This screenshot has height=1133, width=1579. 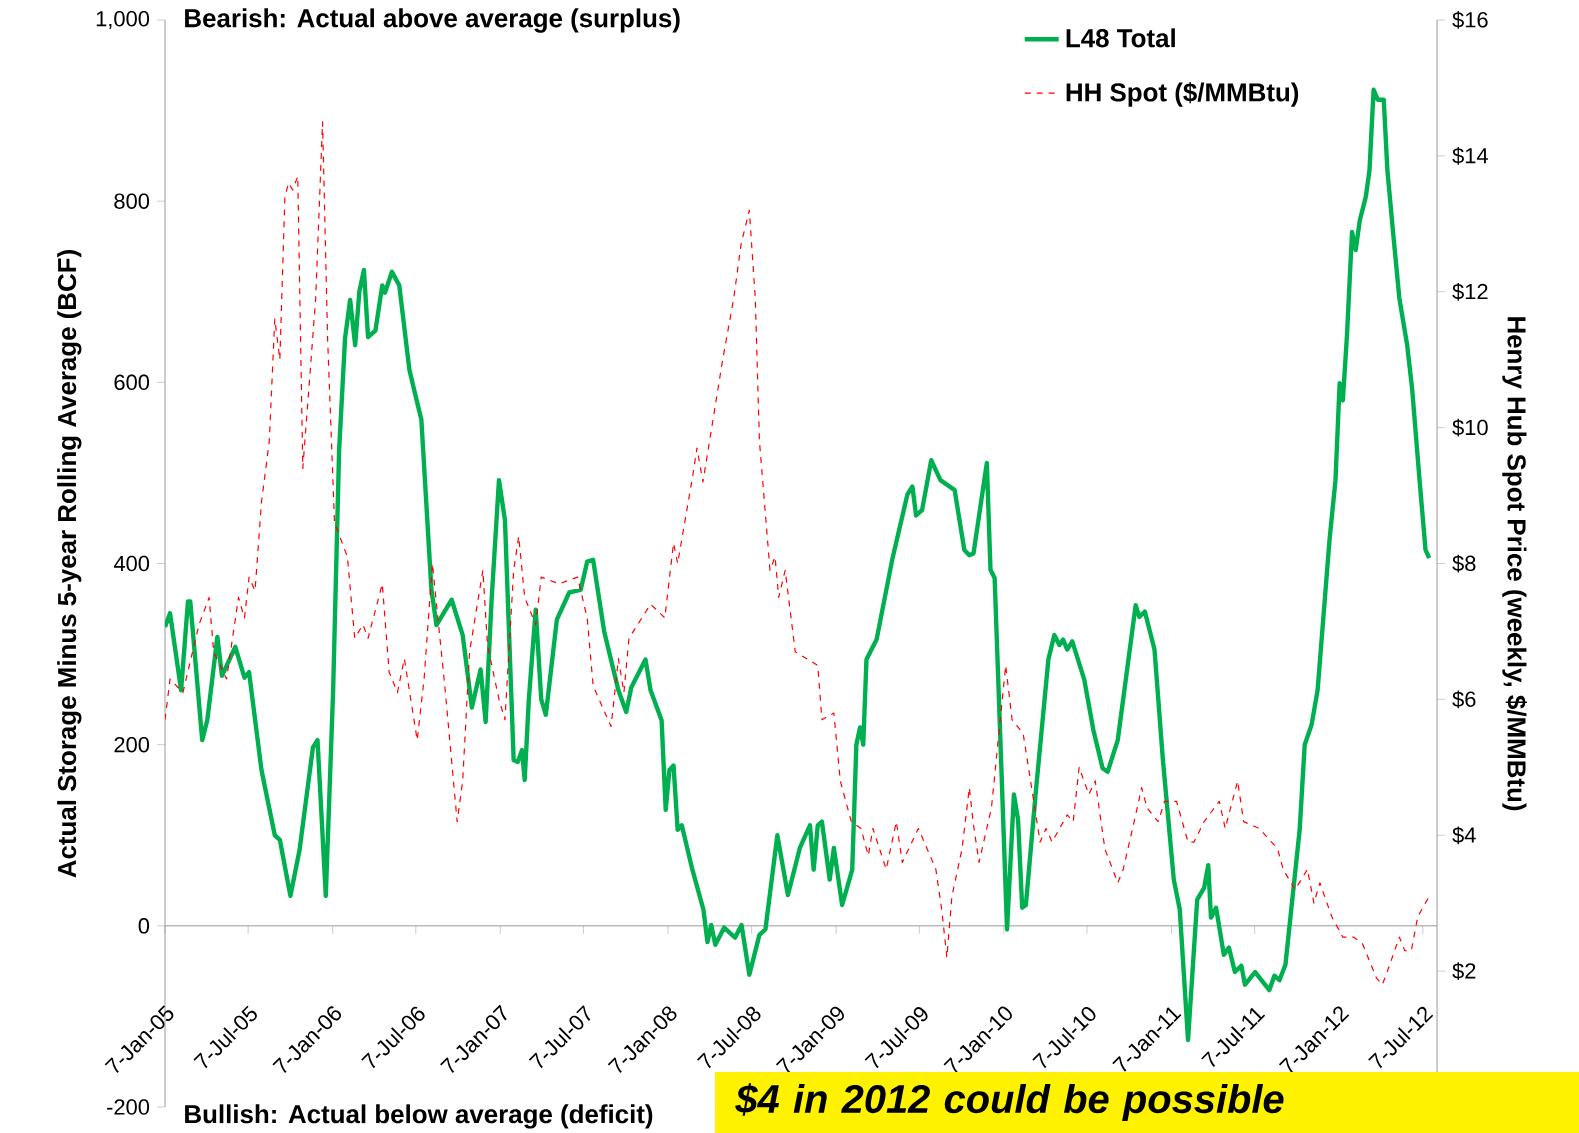 I want to click on y2-tick-label: $16, so click(x=1470, y=20).